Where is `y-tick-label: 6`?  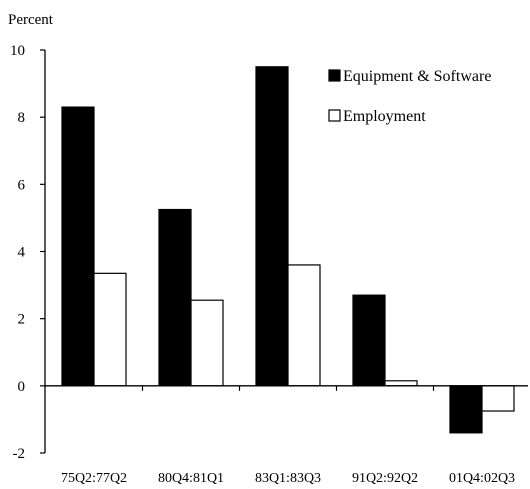 y-tick-label: 6 is located at coordinates (22, 185).